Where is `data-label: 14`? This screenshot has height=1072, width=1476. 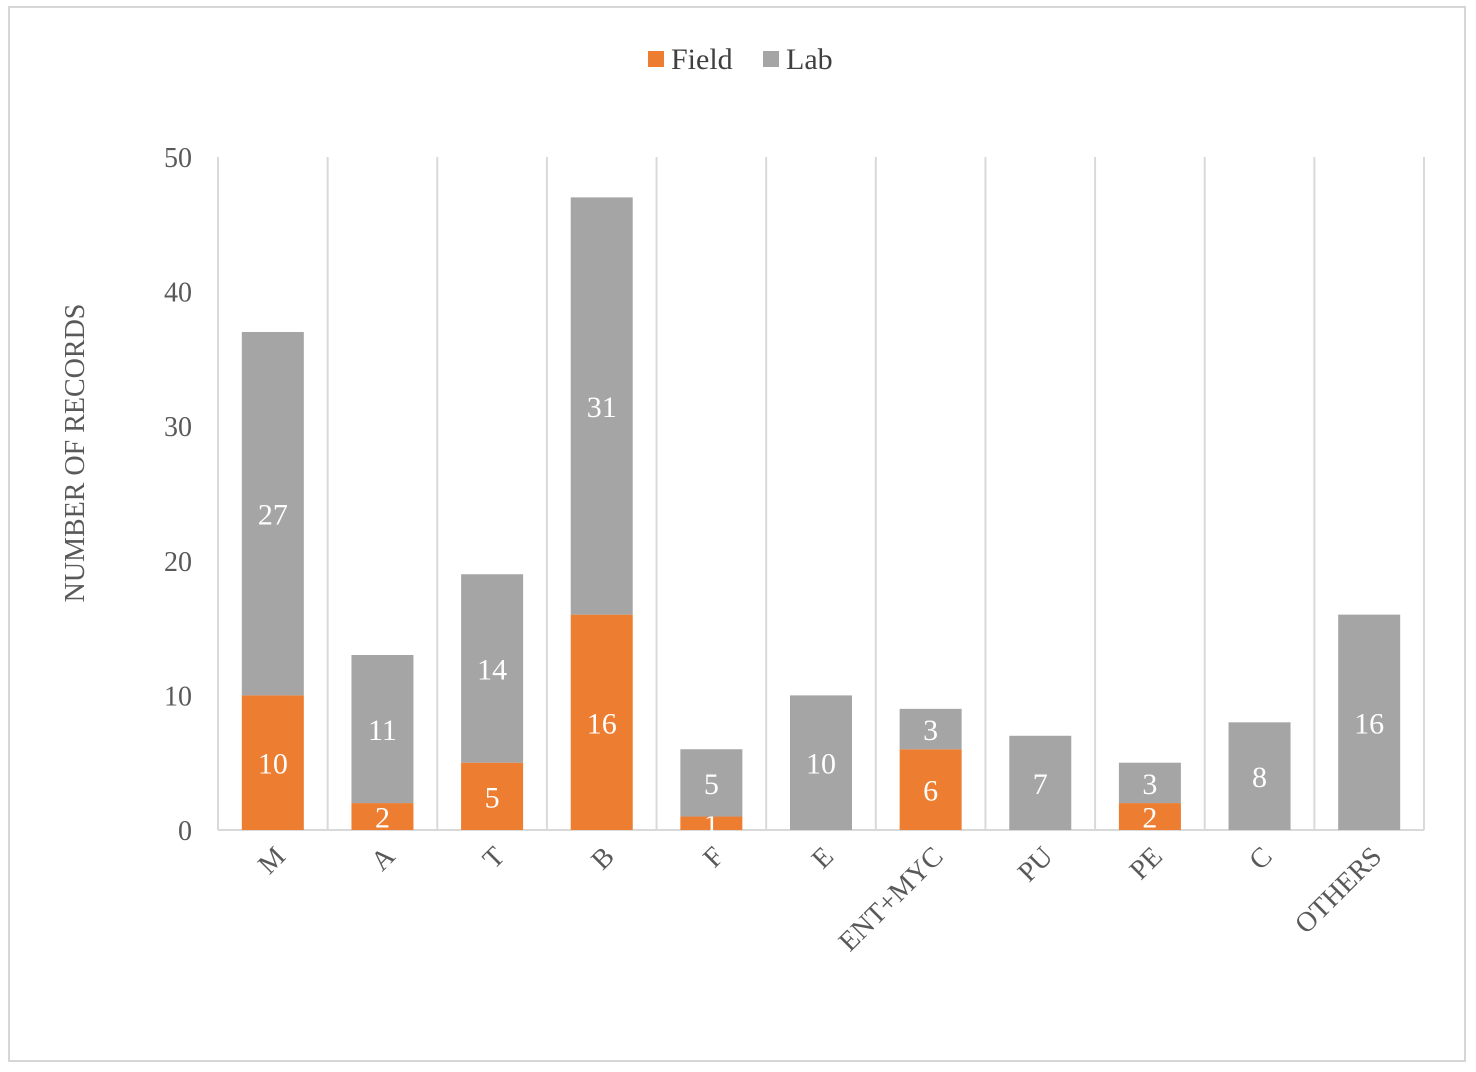 data-label: 14 is located at coordinates (492, 669).